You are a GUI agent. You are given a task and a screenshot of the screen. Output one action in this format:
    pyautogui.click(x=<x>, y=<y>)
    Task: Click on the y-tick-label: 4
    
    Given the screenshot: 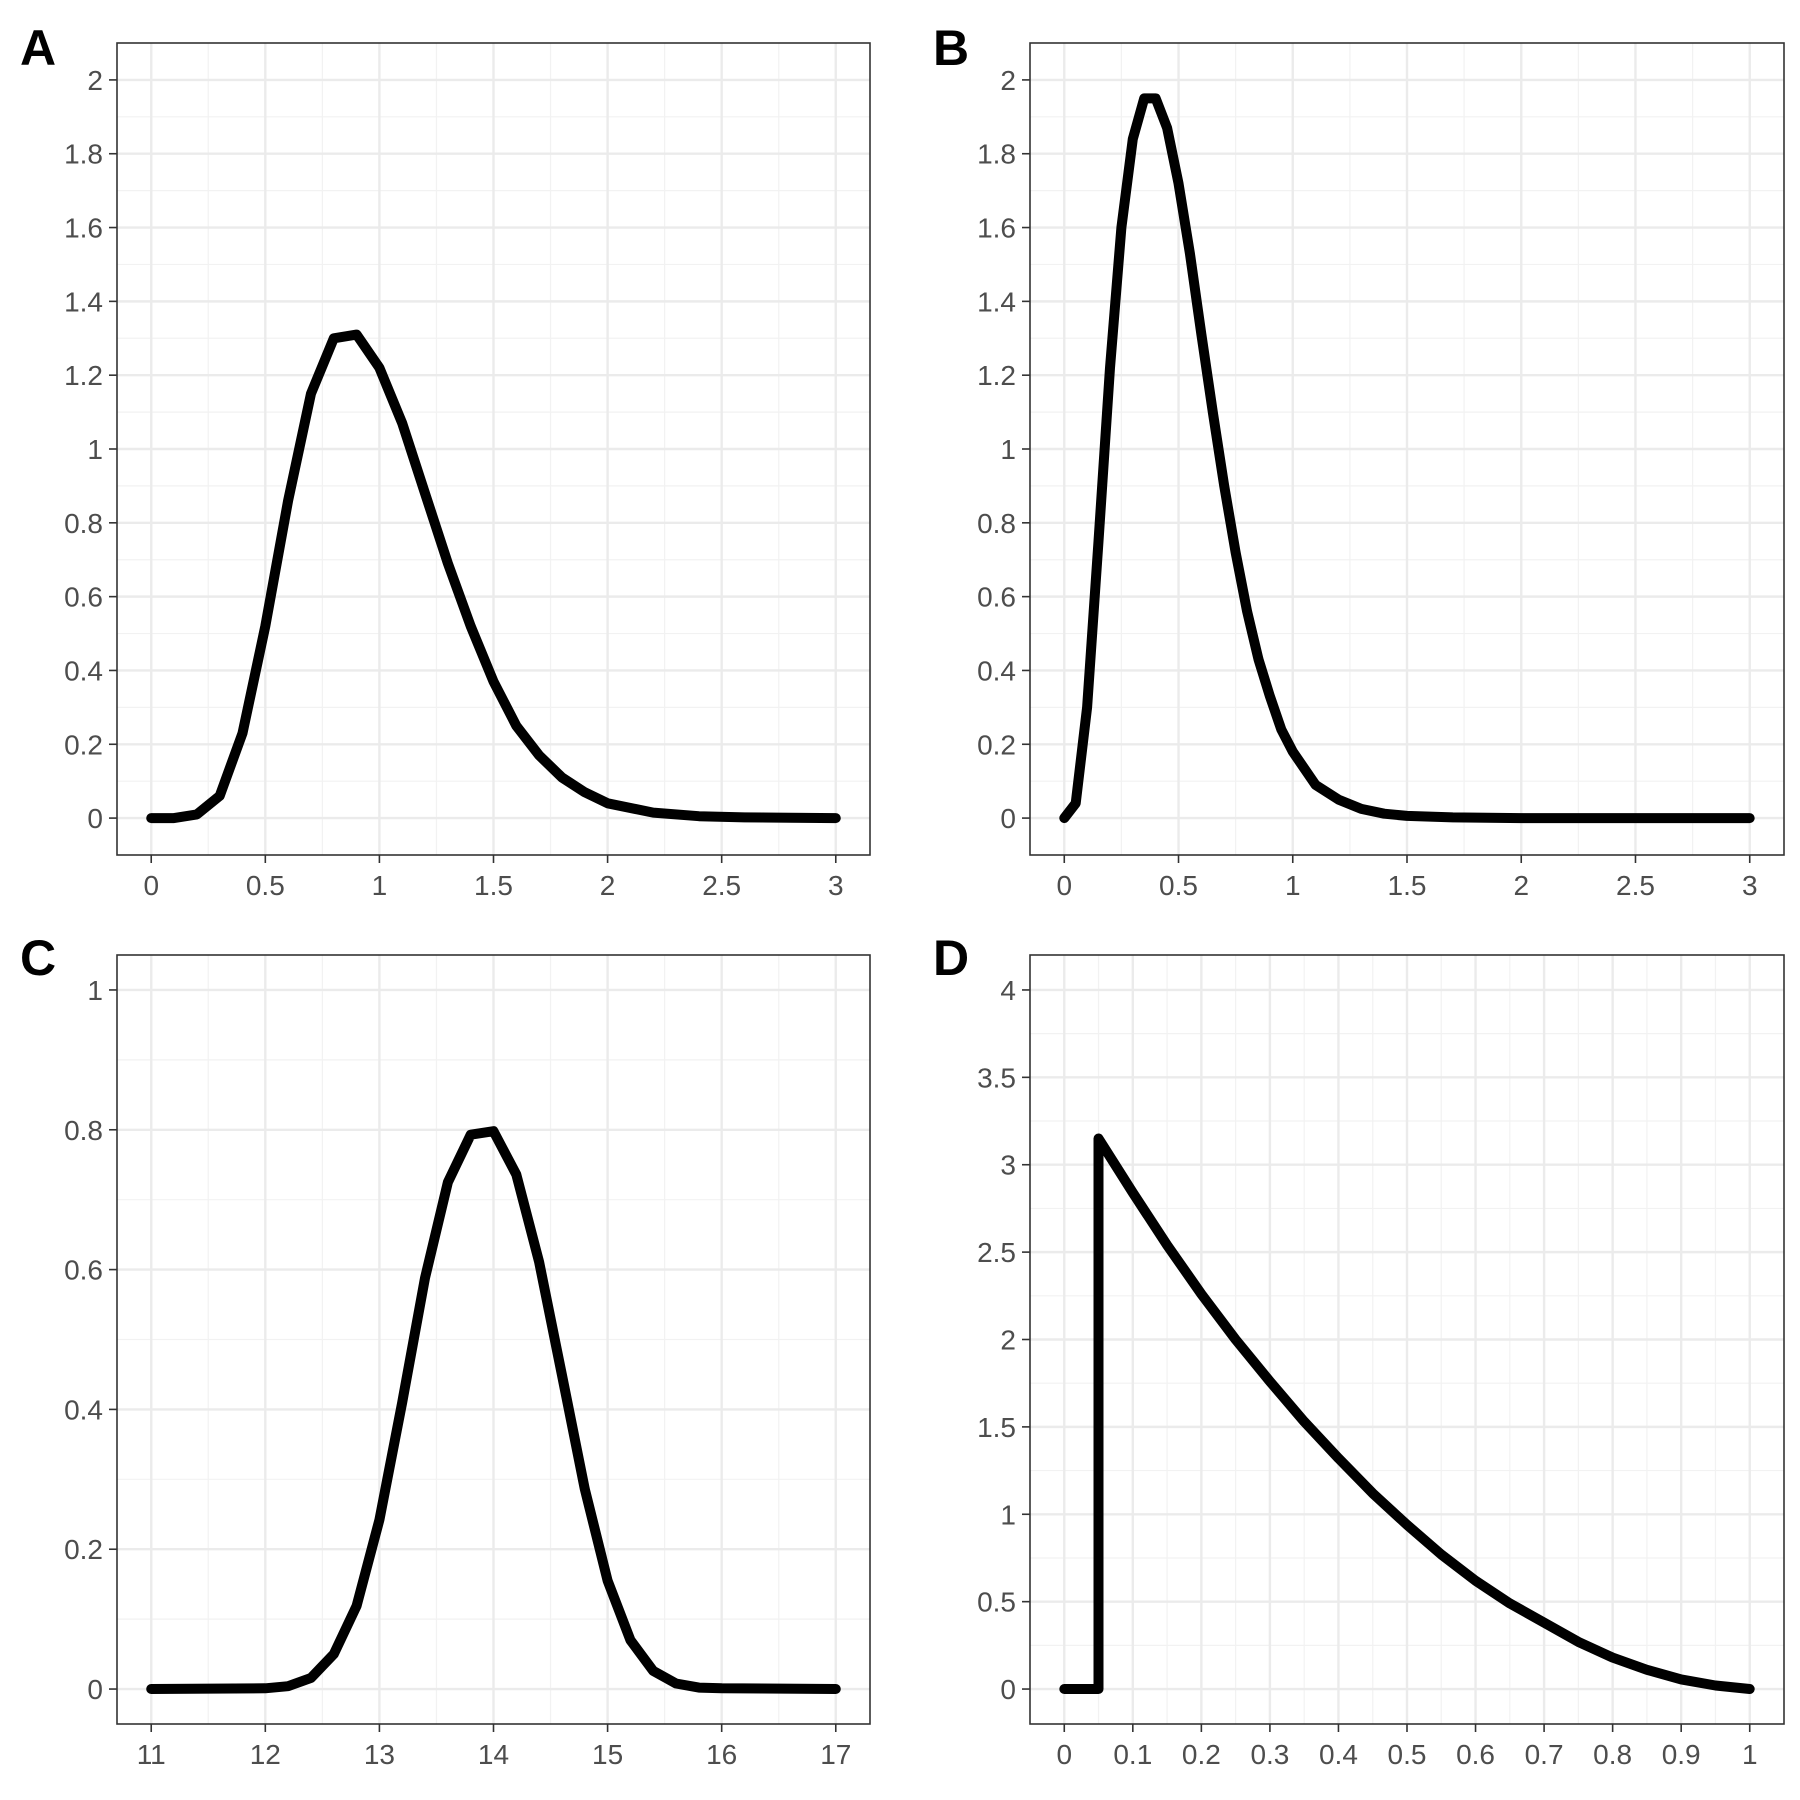 What is the action you would take?
    pyautogui.click(x=1008, y=990)
    